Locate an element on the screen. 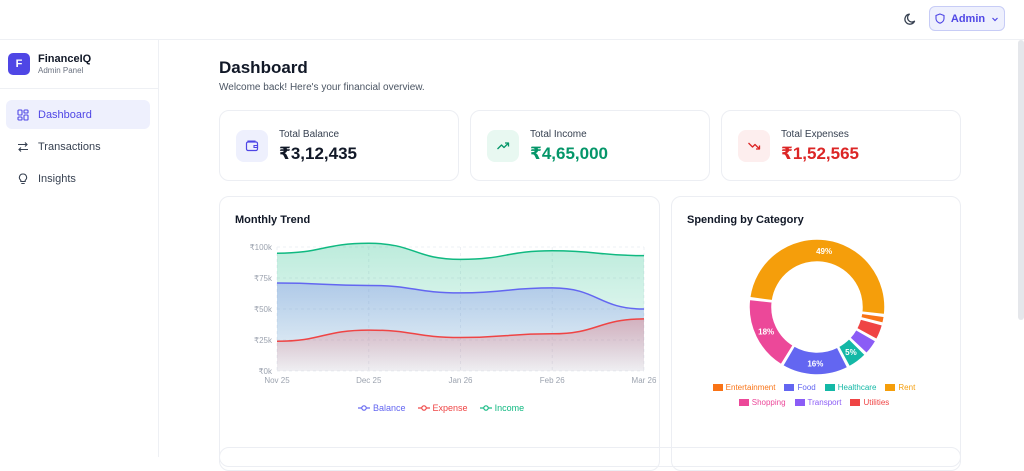 This screenshot has height=471, width=1024. legend-item-balance: Balance is located at coordinates (382, 408).